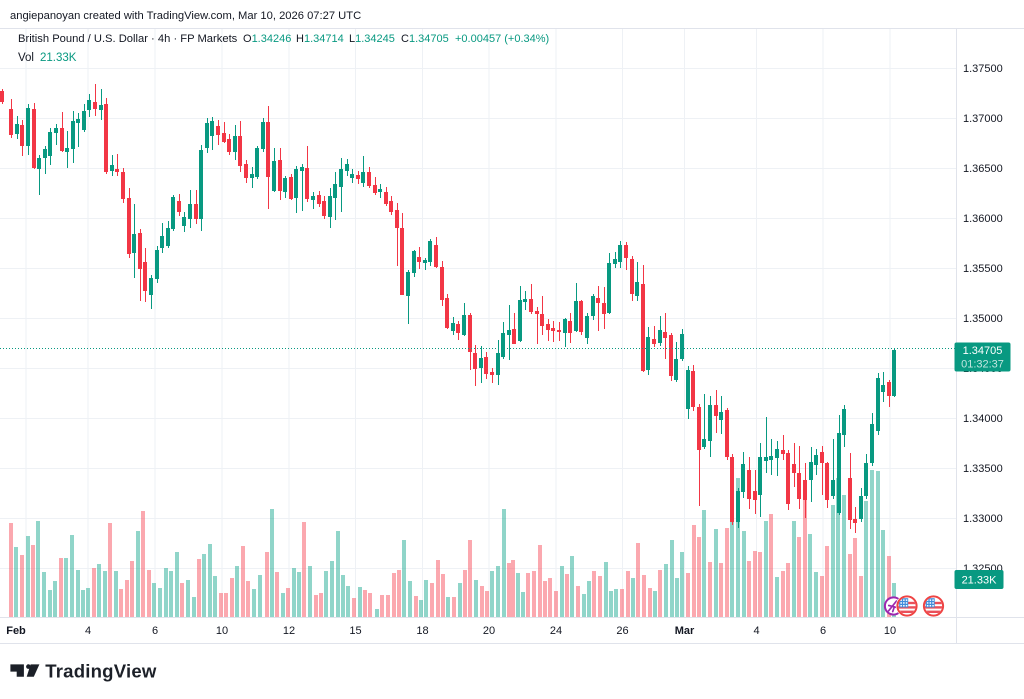  I want to click on svg-text: Vol, so click(26, 58).